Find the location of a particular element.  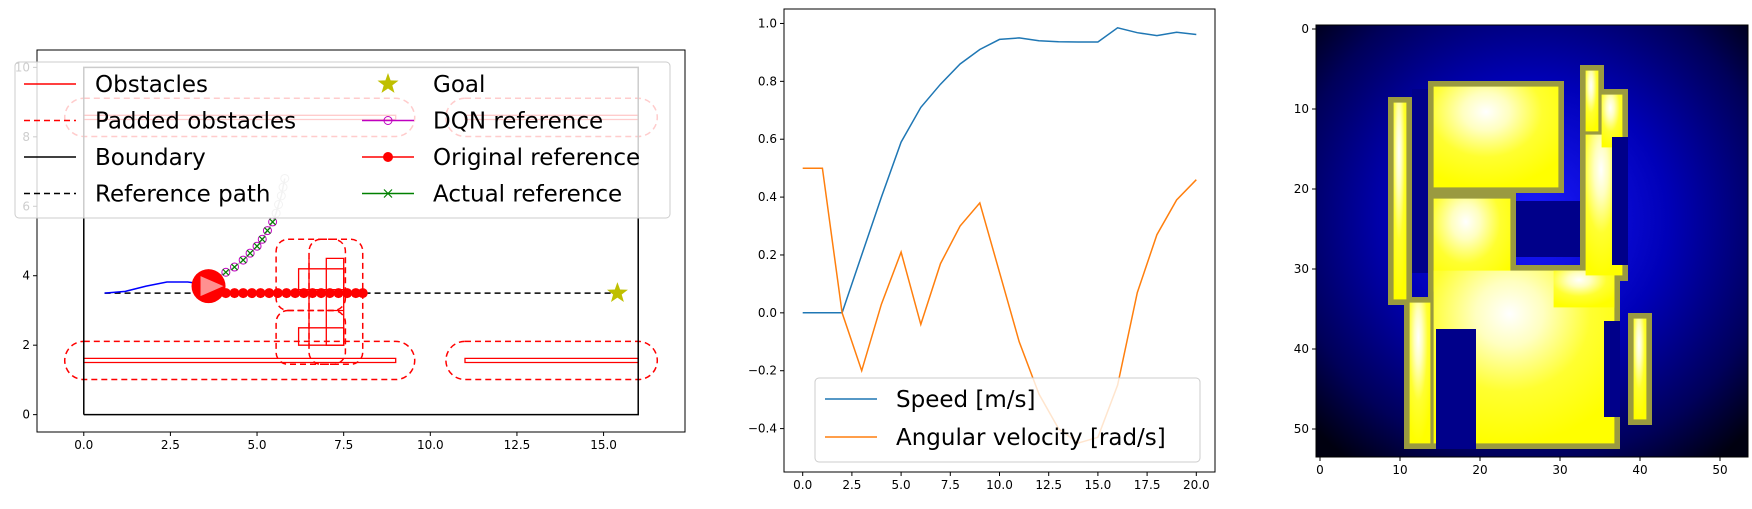

velocity-legend-box is located at coordinates (1007, 420).